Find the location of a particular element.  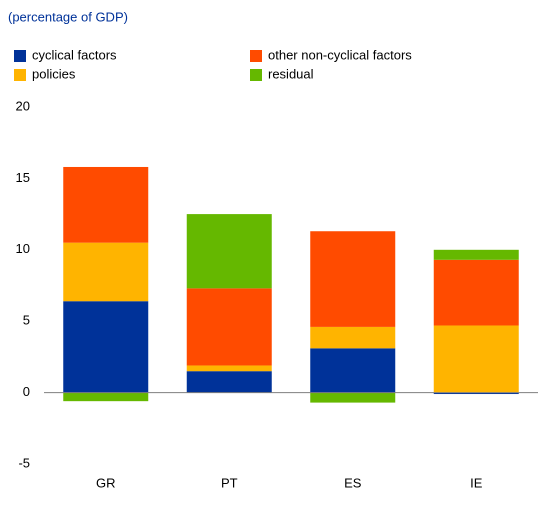

chart-title: (percentage of GDP) is located at coordinates (68, 16).